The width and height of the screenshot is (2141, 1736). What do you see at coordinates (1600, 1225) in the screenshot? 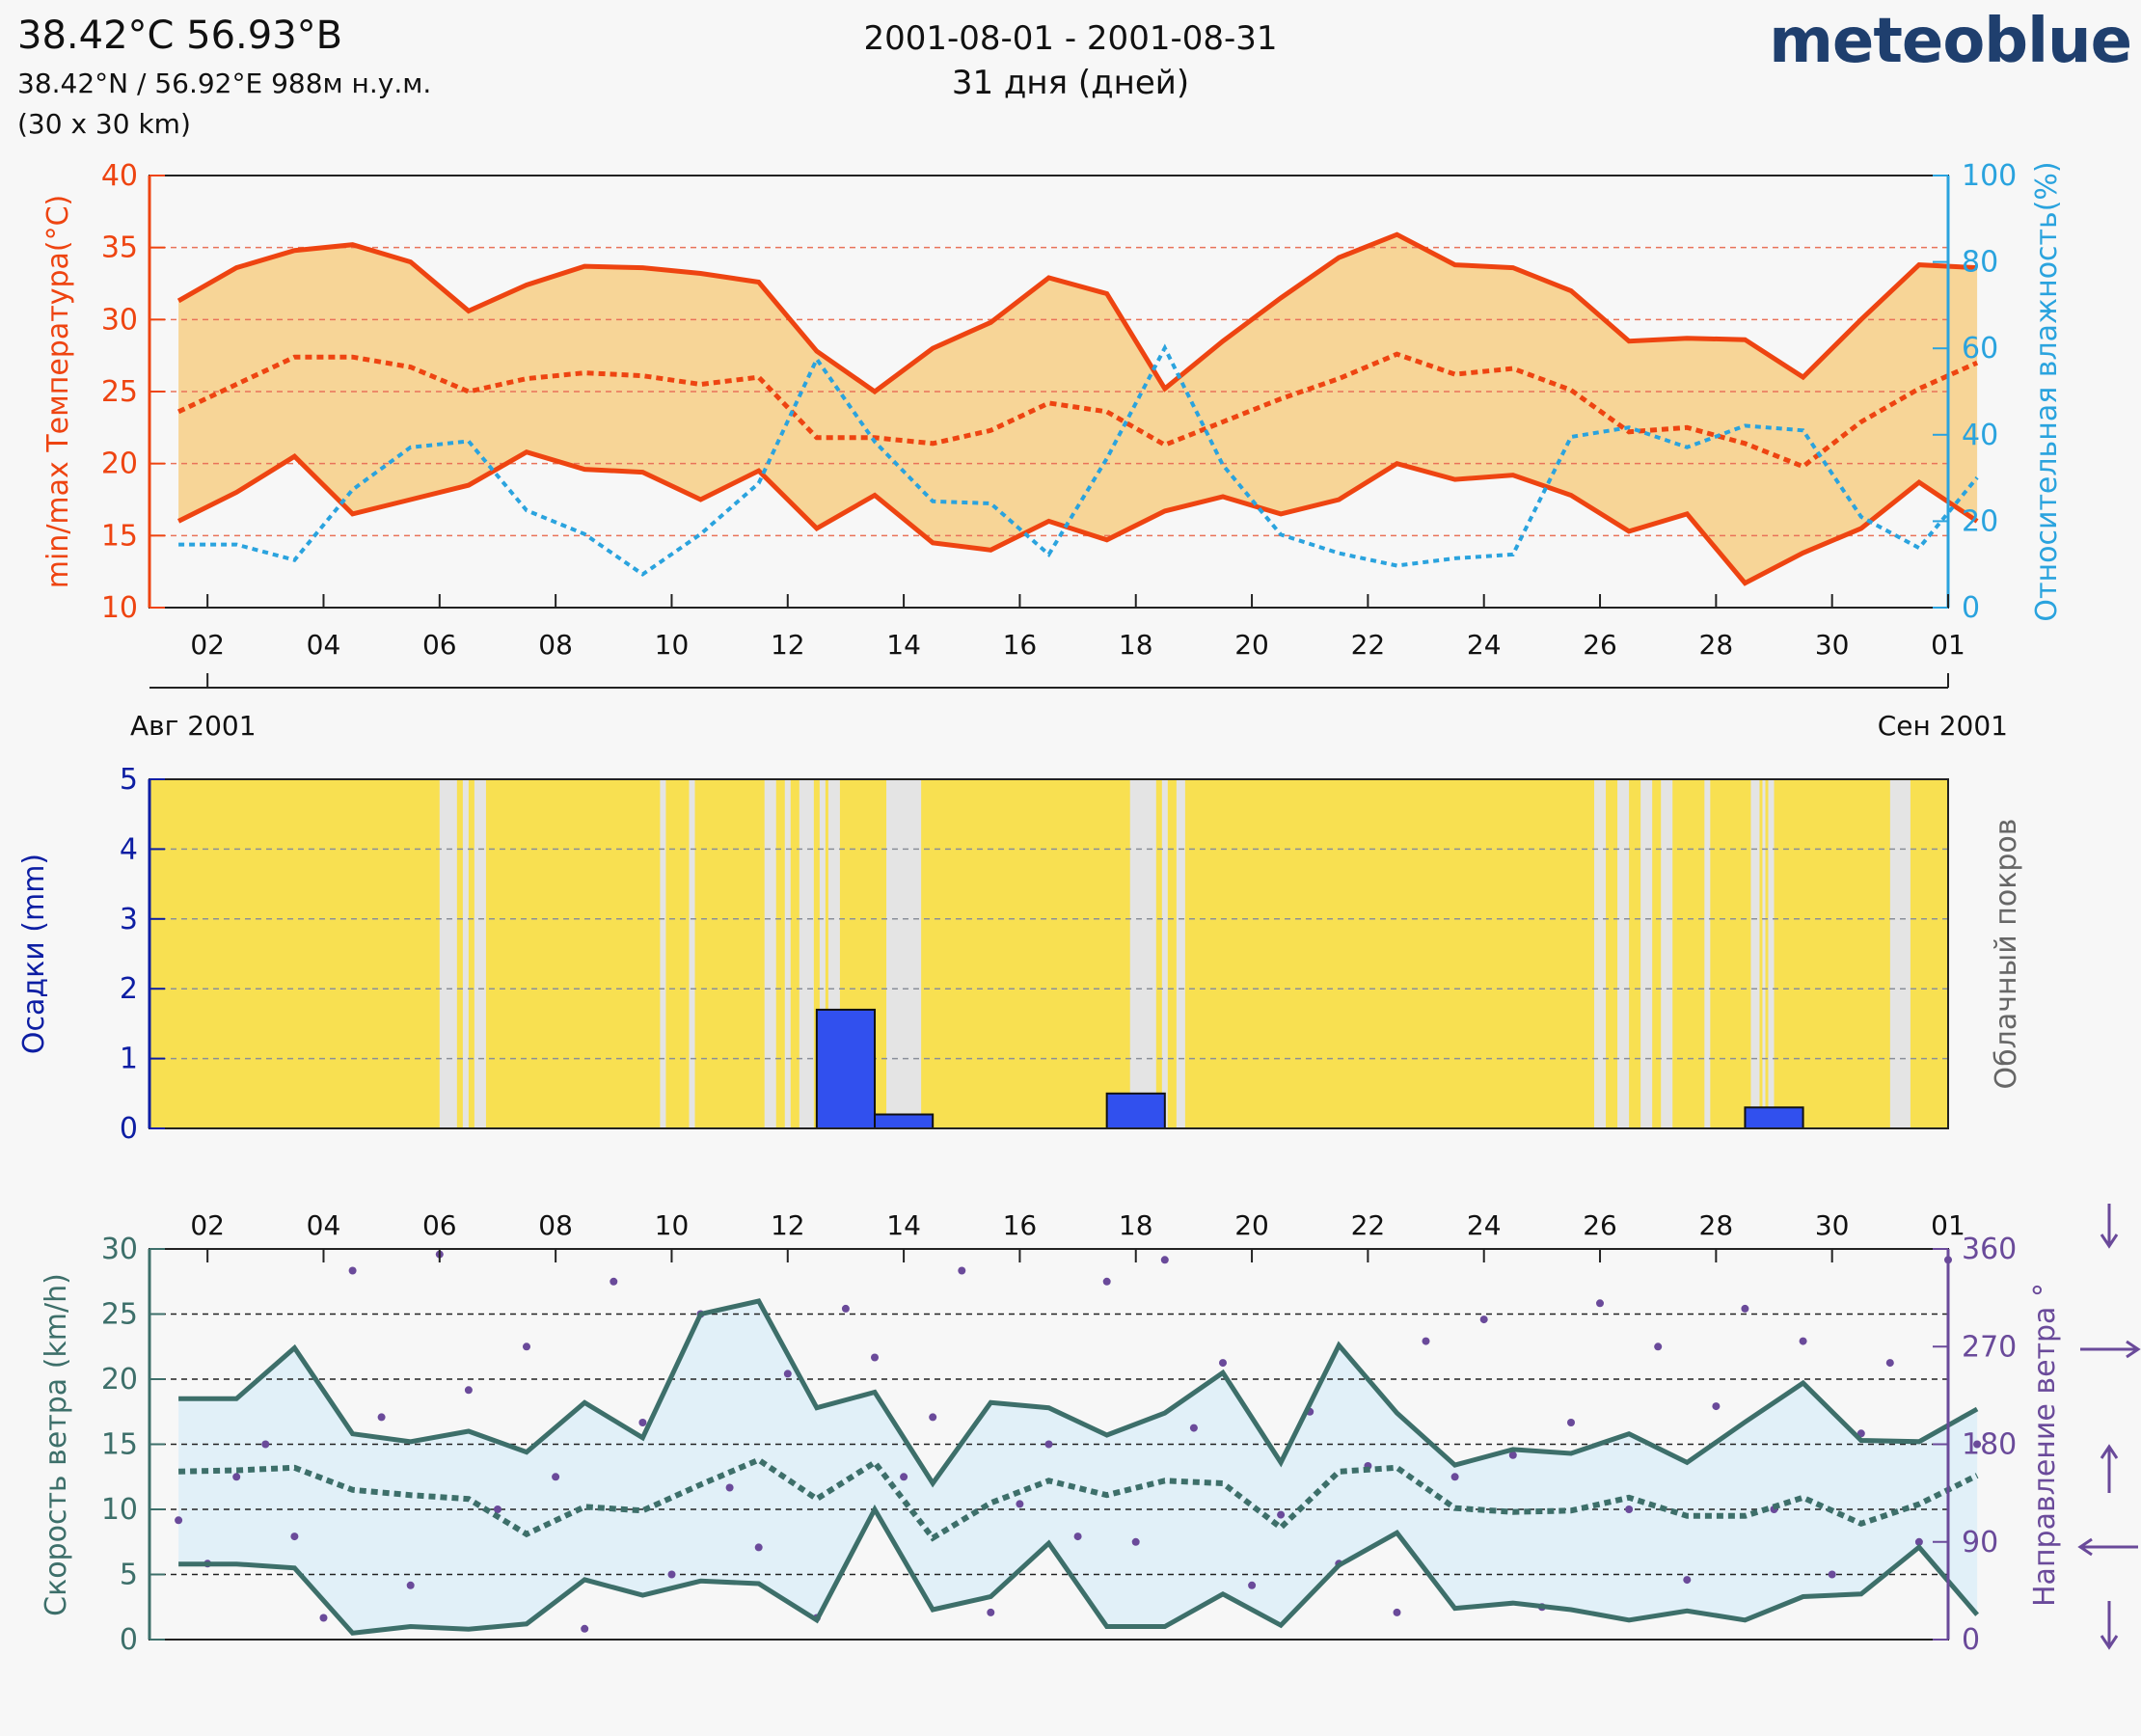
I see `wind-x-axis-label: 26` at bounding box center [1600, 1225].